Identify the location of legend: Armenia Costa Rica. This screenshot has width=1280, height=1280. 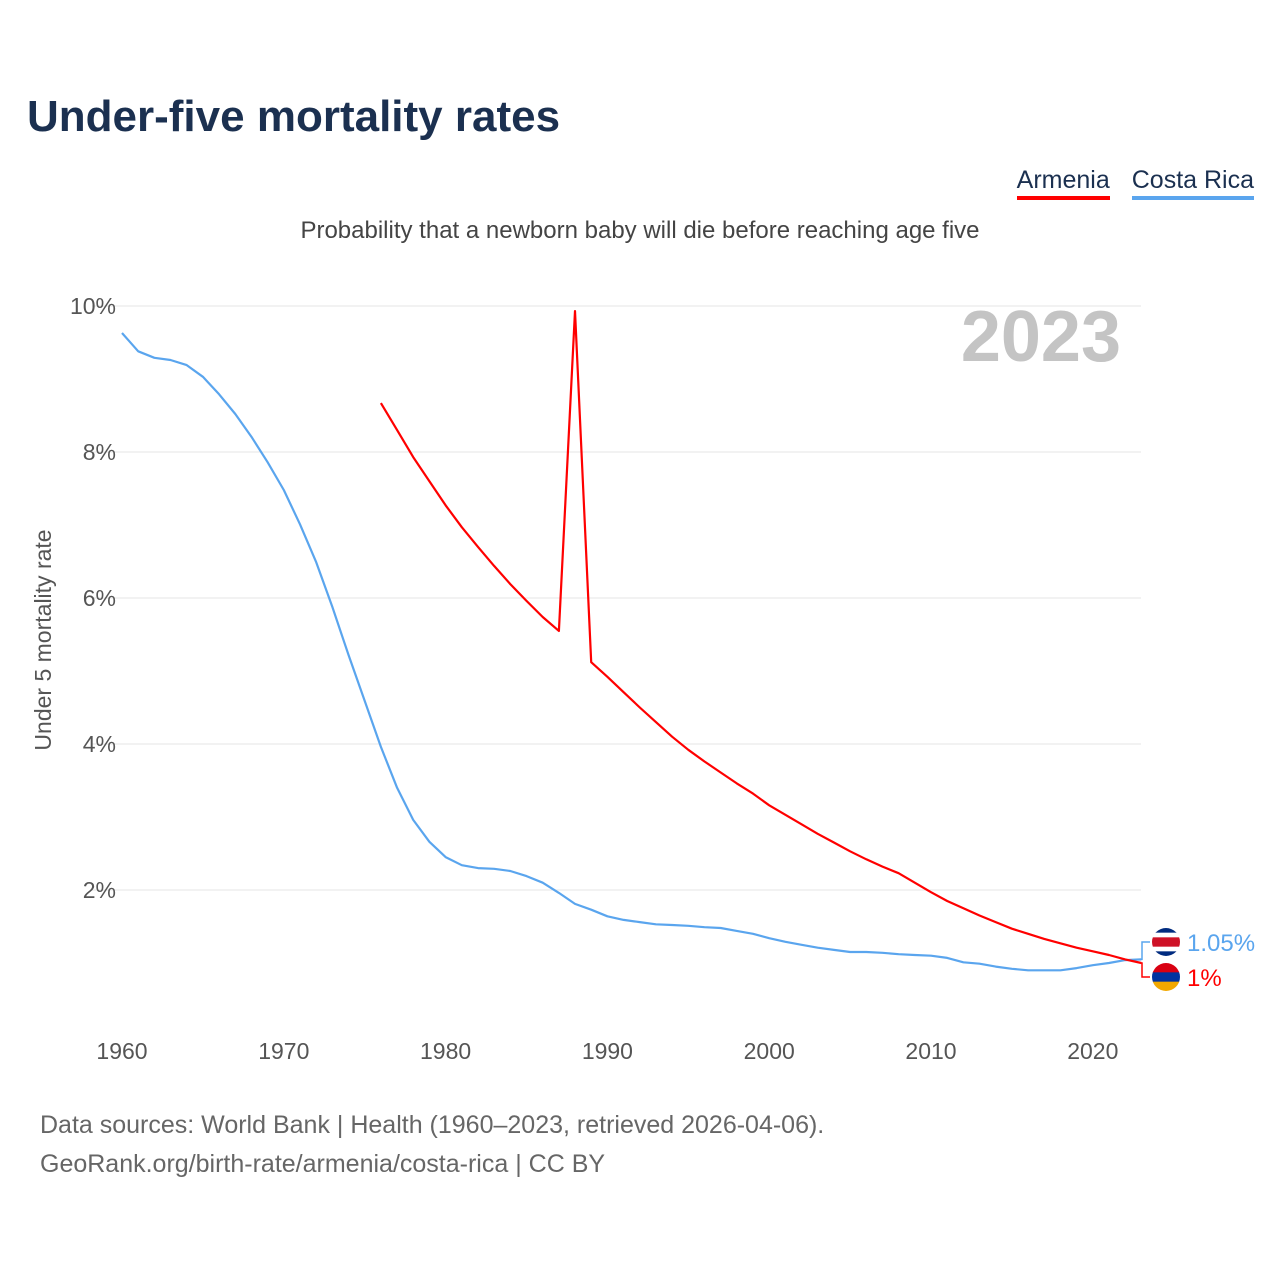
(1135, 183).